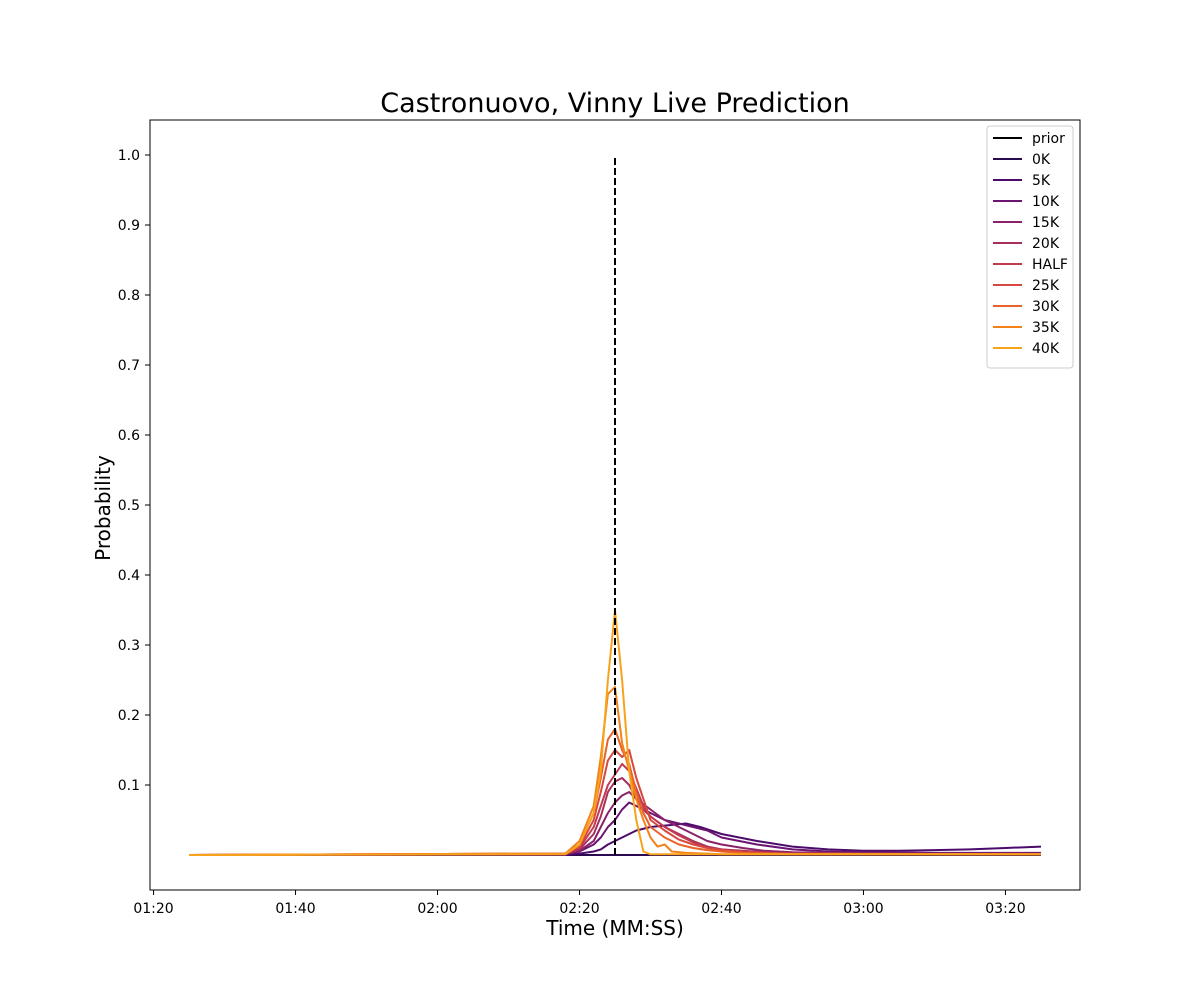 Image resolution: width=1200 pixels, height=1000 pixels. I want to click on legend-label: HALF, so click(1050, 265).